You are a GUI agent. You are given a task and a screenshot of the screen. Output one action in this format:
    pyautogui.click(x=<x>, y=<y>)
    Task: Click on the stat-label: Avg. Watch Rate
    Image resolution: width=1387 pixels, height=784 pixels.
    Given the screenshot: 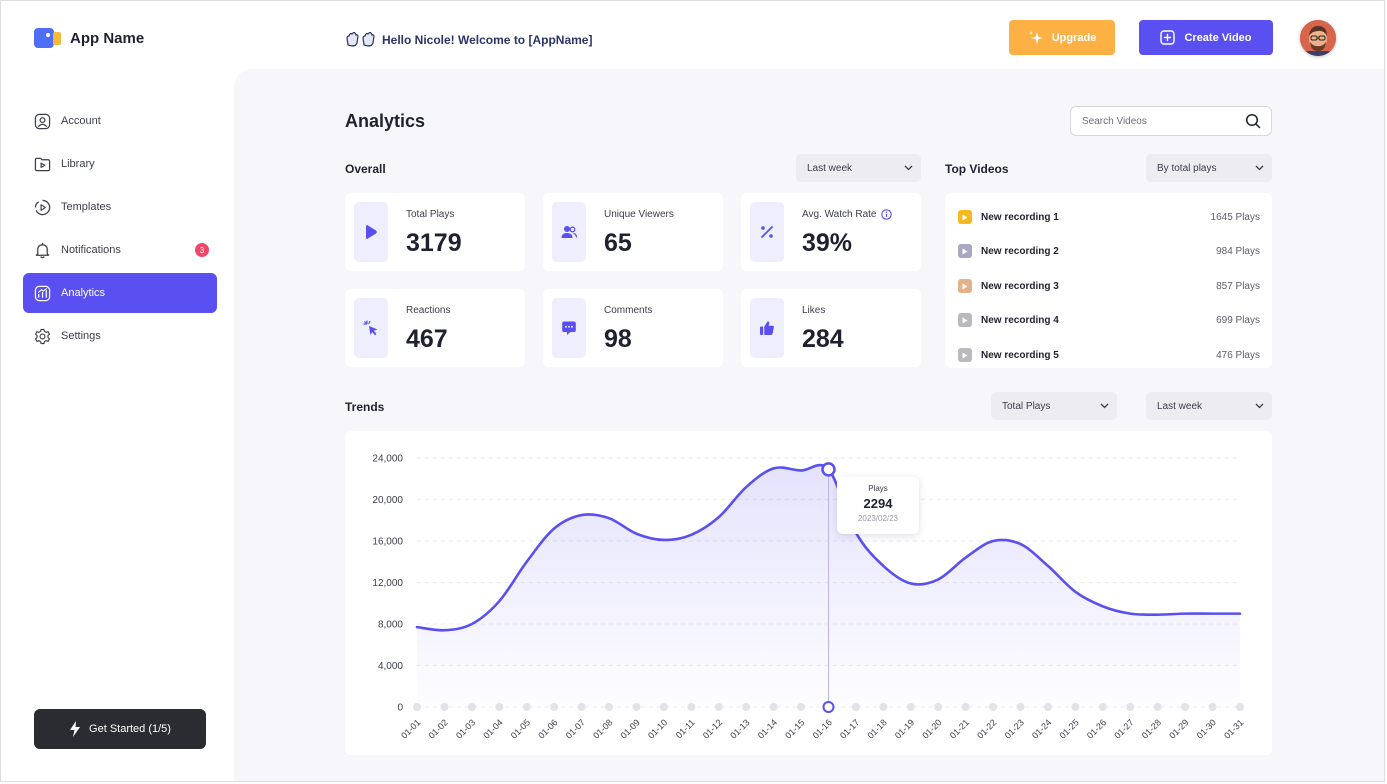 What is the action you would take?
    pyautogui.click(x=839, y=214)
    